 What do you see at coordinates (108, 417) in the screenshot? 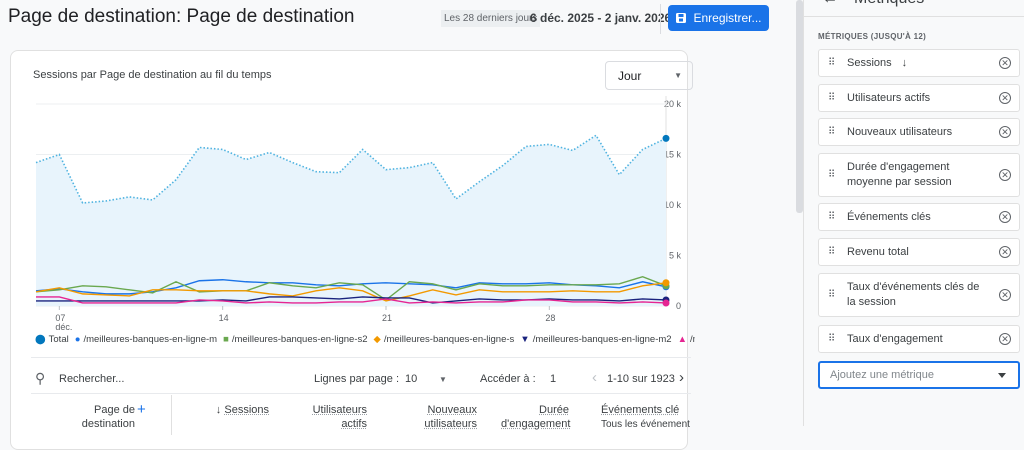
I see `column-header-landing-page: Page de destination` at bounding box center [108, 417].